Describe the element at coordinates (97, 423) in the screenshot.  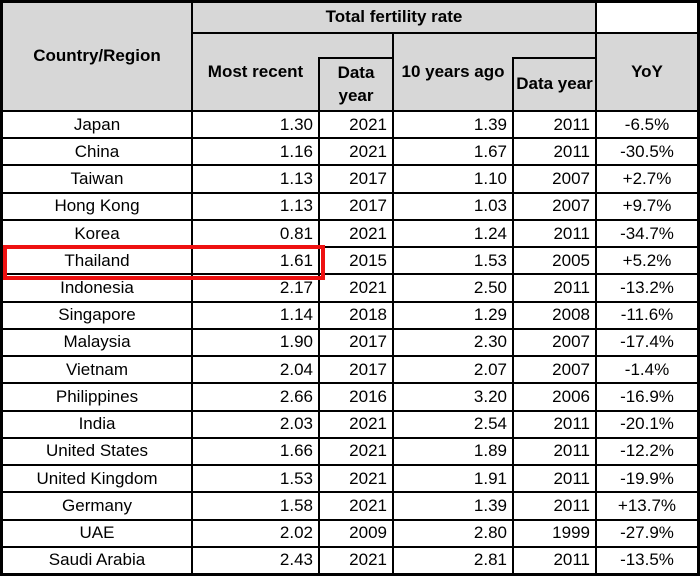
I see `country-cell: India` at that location.